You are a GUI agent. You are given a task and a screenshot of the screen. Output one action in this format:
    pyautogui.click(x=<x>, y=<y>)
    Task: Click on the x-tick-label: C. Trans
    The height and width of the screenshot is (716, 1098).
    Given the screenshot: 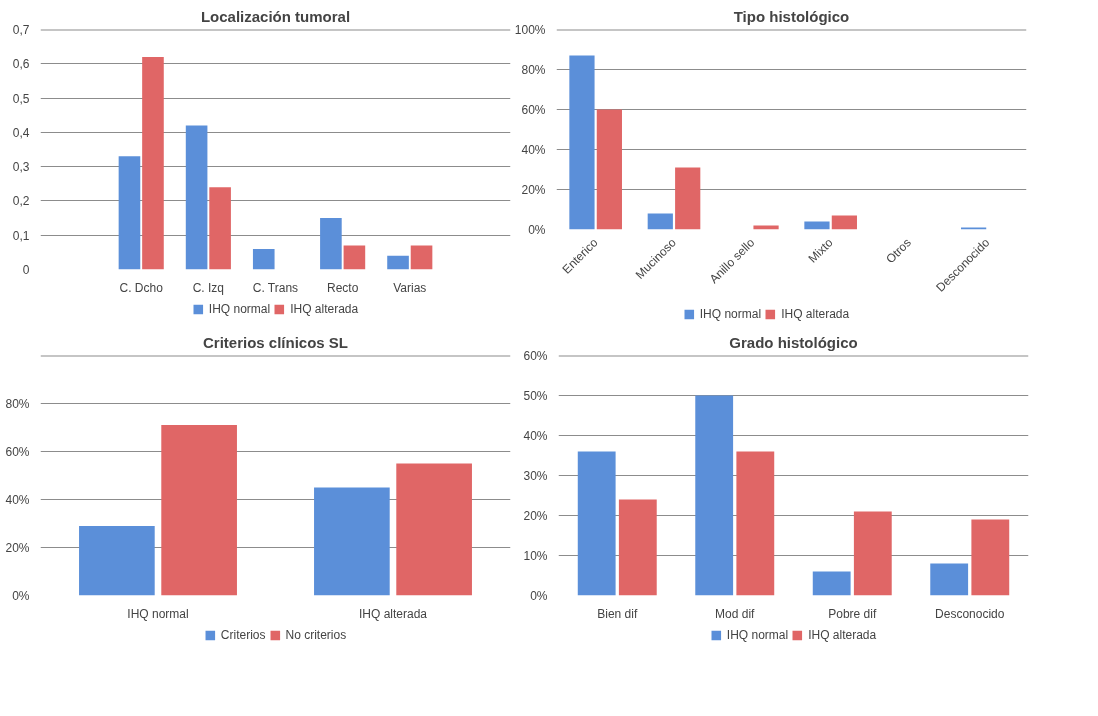 What is the action you would take?
    pyautogui.click(x=275, y=287)
    